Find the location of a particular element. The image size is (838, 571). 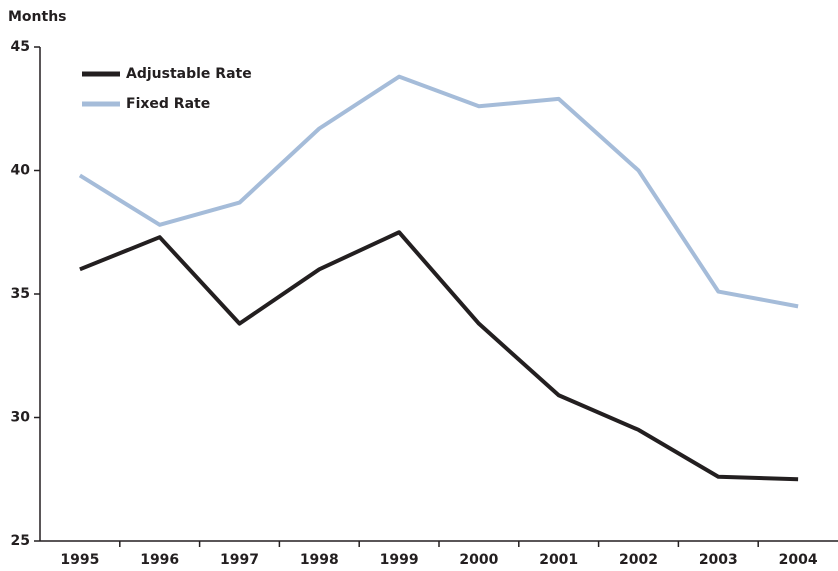

legend-label: Fixed Rate is located at coordinates (168, 104).